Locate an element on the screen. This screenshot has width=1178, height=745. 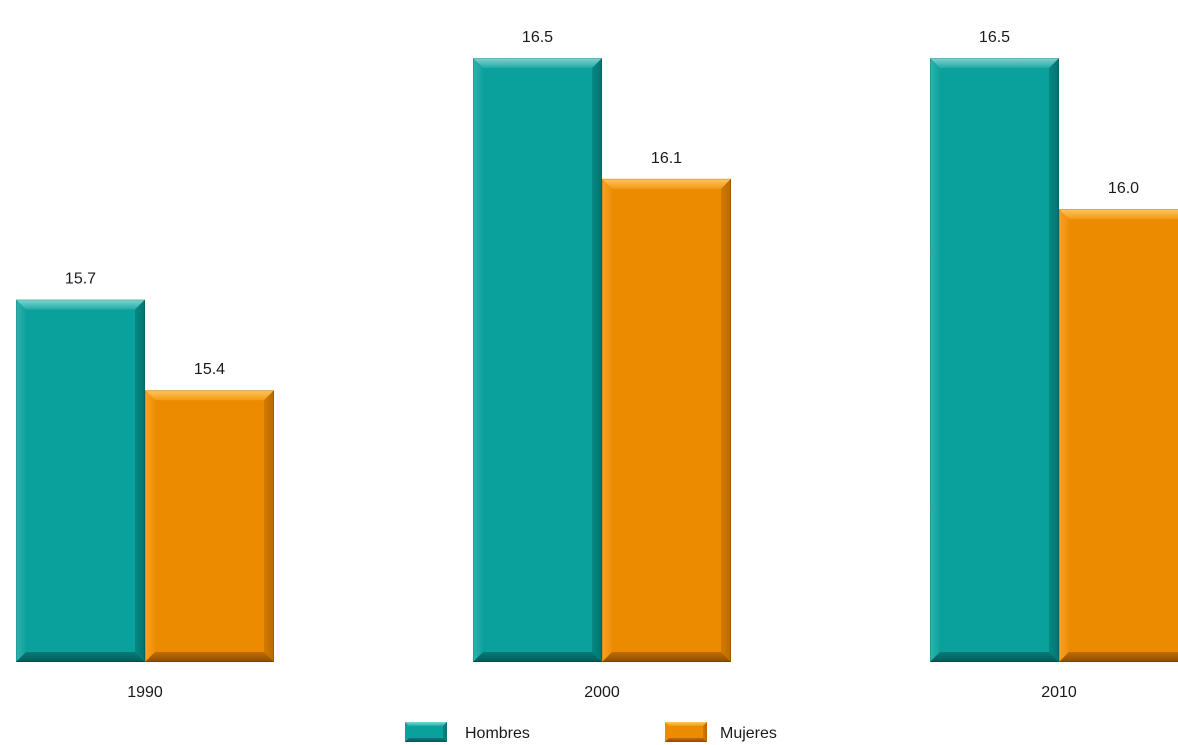
legend-label-hombres: Hombres is located at coordinates (497, 733).